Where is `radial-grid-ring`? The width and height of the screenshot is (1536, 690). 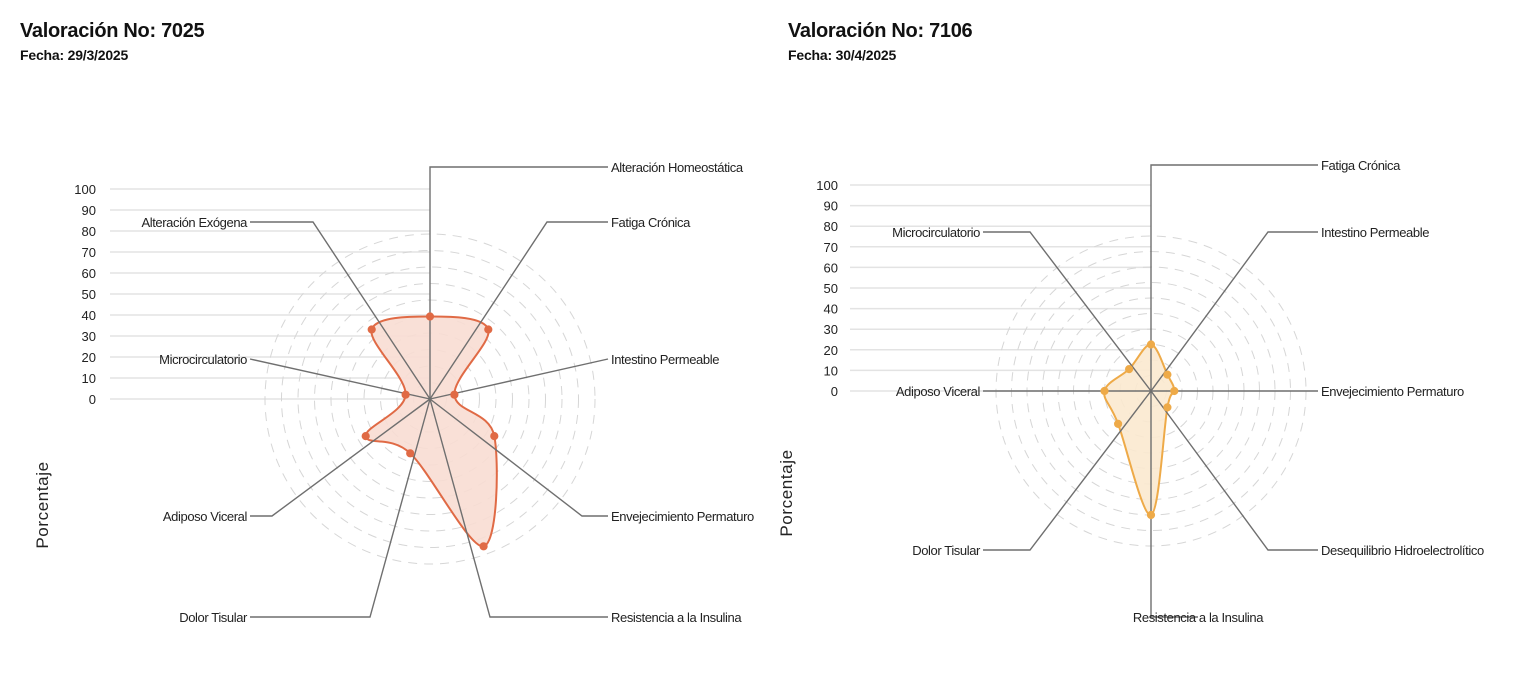 radial-grid-ring is located at coordinates (430, 399).